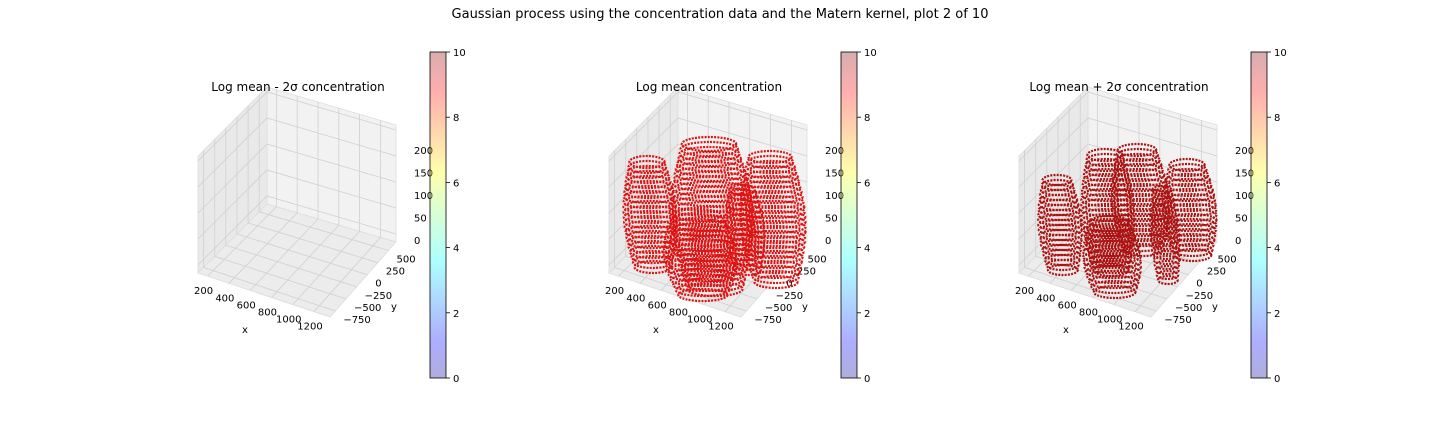 The height and width of the screenshot is (432, 1440). What do you see at coordinates (456, 379) in the screenshot?
I see `colorbar-tick-label: 0` at bounding box center [456, 379].